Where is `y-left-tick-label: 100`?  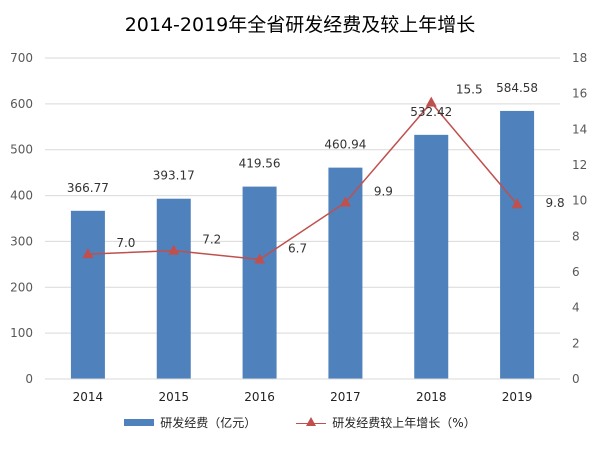
y-left-tick-label: 100 is located at coordinates (21, 333).